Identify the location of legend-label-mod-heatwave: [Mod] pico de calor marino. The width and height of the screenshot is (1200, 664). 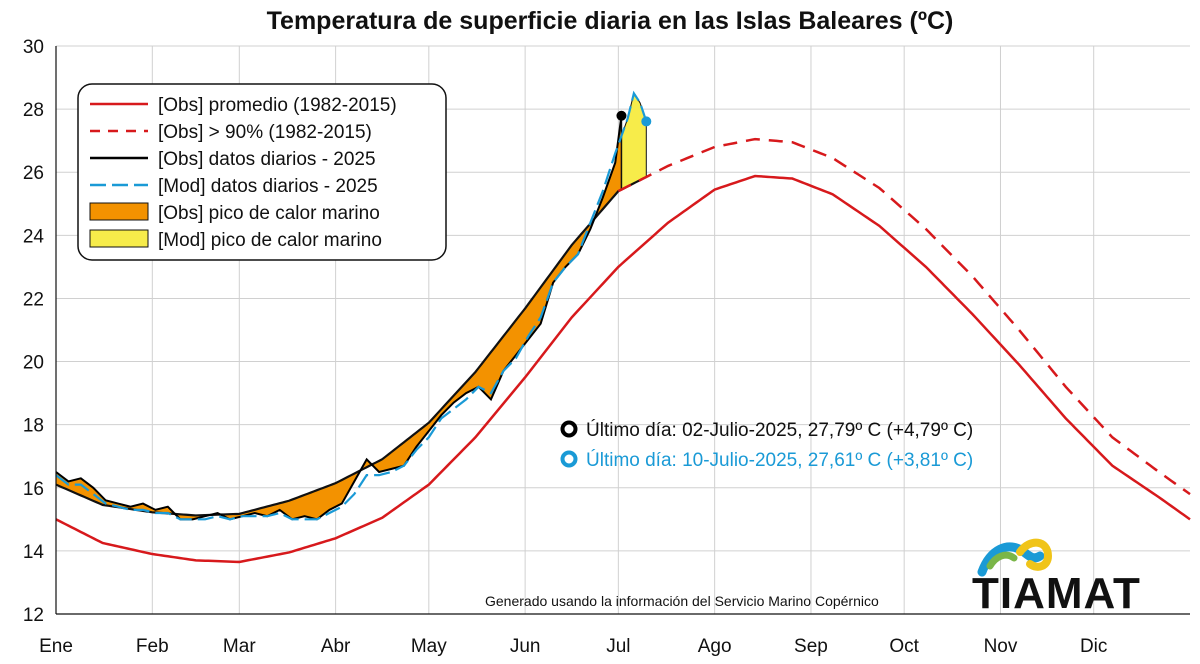
(270, 240).